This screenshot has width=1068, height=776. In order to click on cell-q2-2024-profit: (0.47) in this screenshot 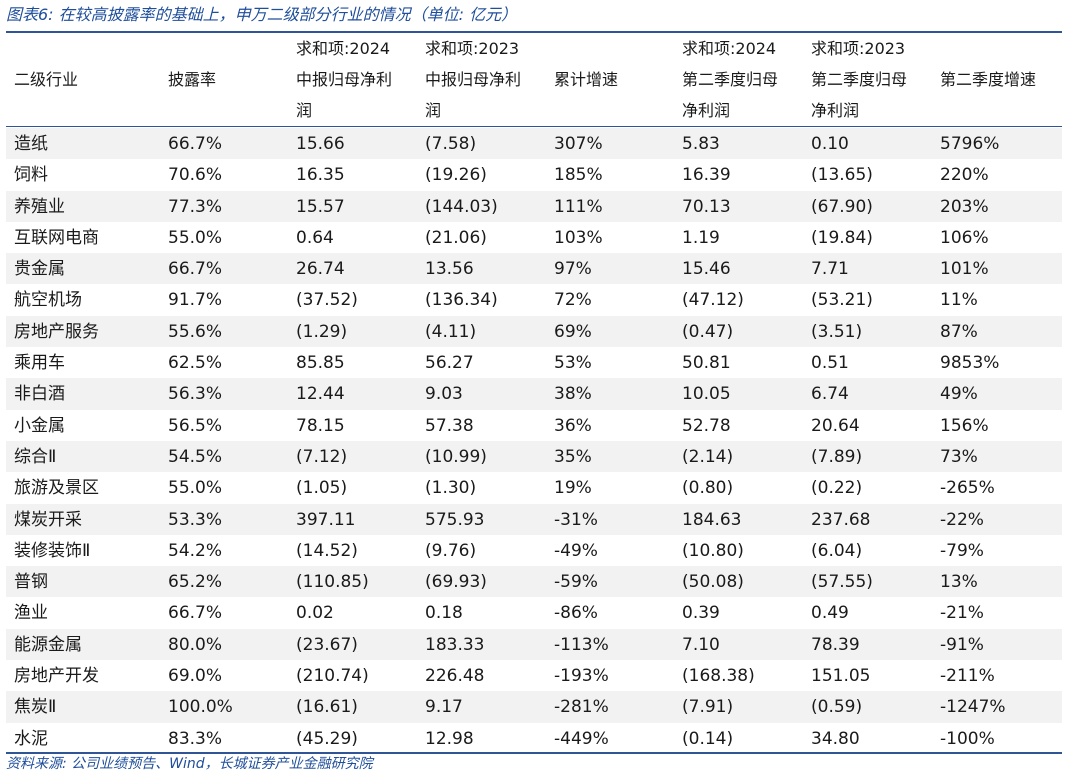, I will do `click(708, 331)`.